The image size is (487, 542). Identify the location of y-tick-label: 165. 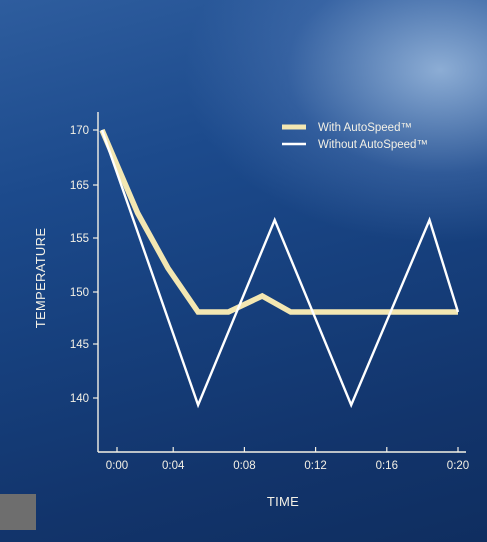
(79, 186).